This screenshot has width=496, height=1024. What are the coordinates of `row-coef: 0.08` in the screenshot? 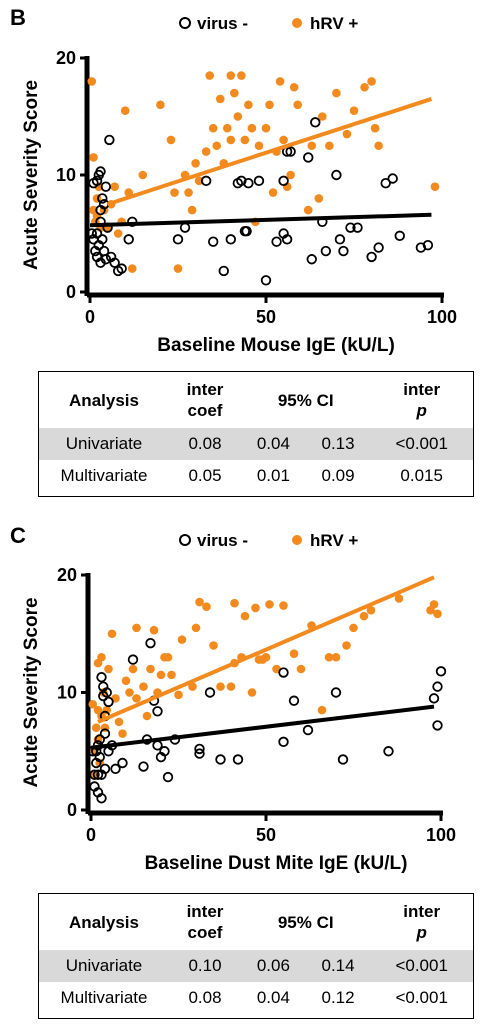 It's located at (205, 997).